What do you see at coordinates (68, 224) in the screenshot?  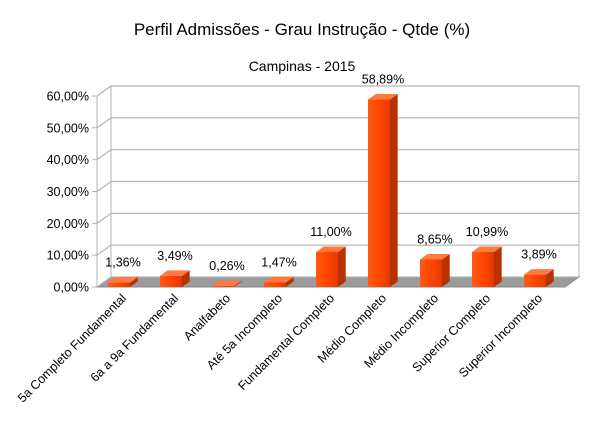 I see `y-tick-label: 20,00%` at bounding box center [68, 224].